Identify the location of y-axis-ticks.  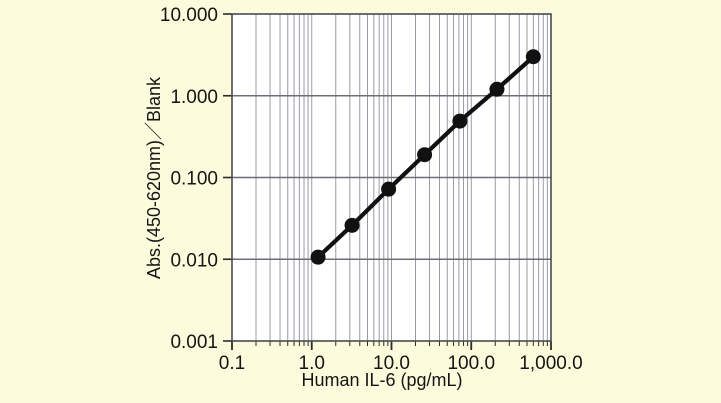
(227, 177).